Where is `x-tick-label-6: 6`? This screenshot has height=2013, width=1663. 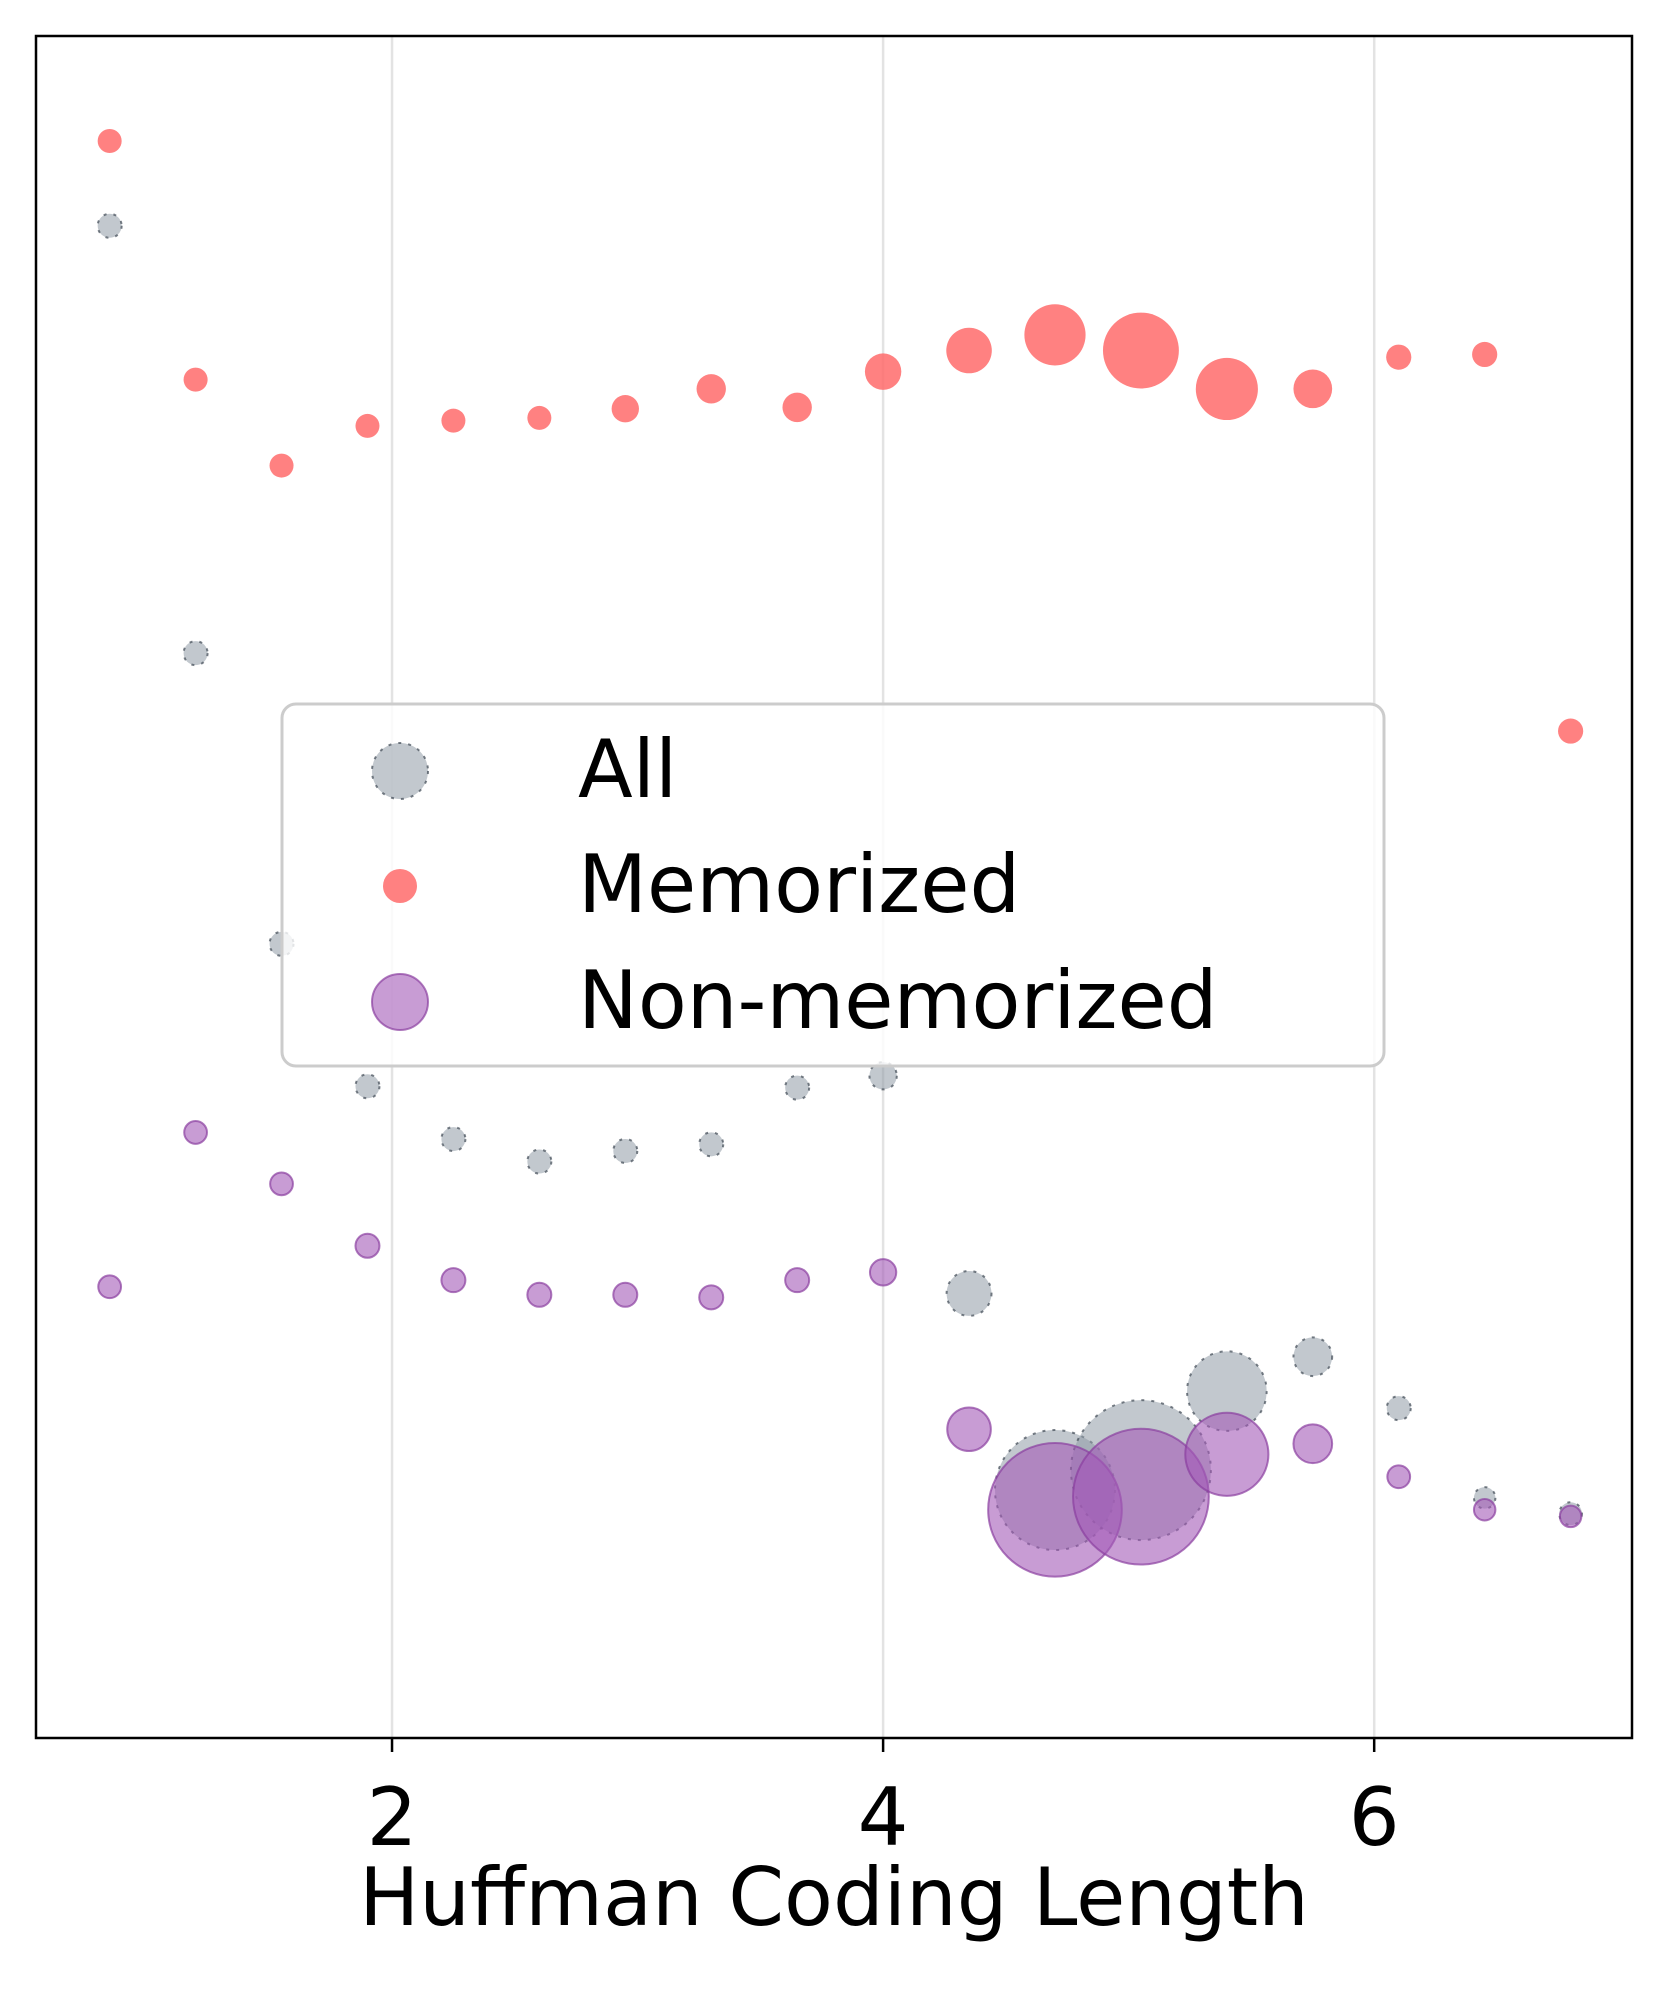
x-tick-label-6: 6 is located at coordinates (1374, 1817).